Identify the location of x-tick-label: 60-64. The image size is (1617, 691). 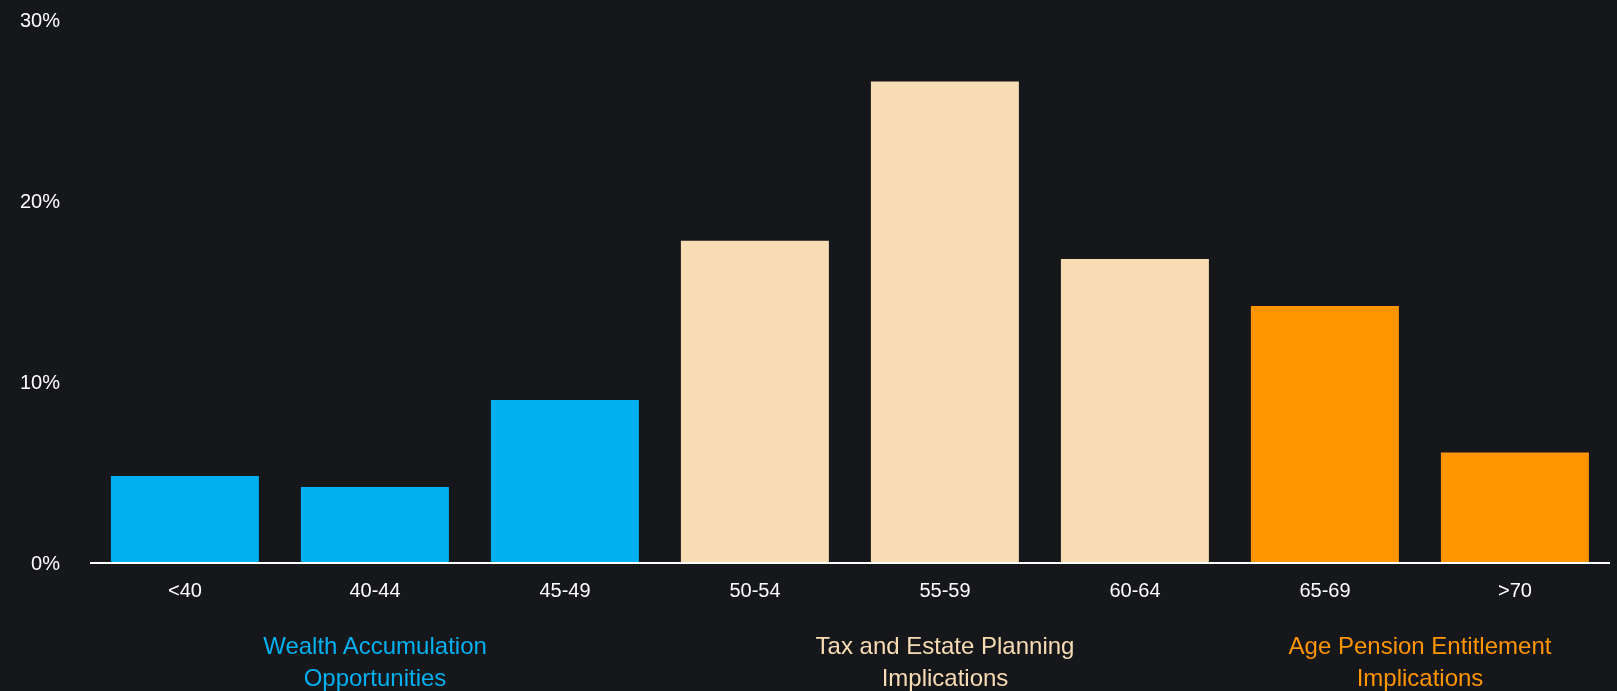
(1135, 590).